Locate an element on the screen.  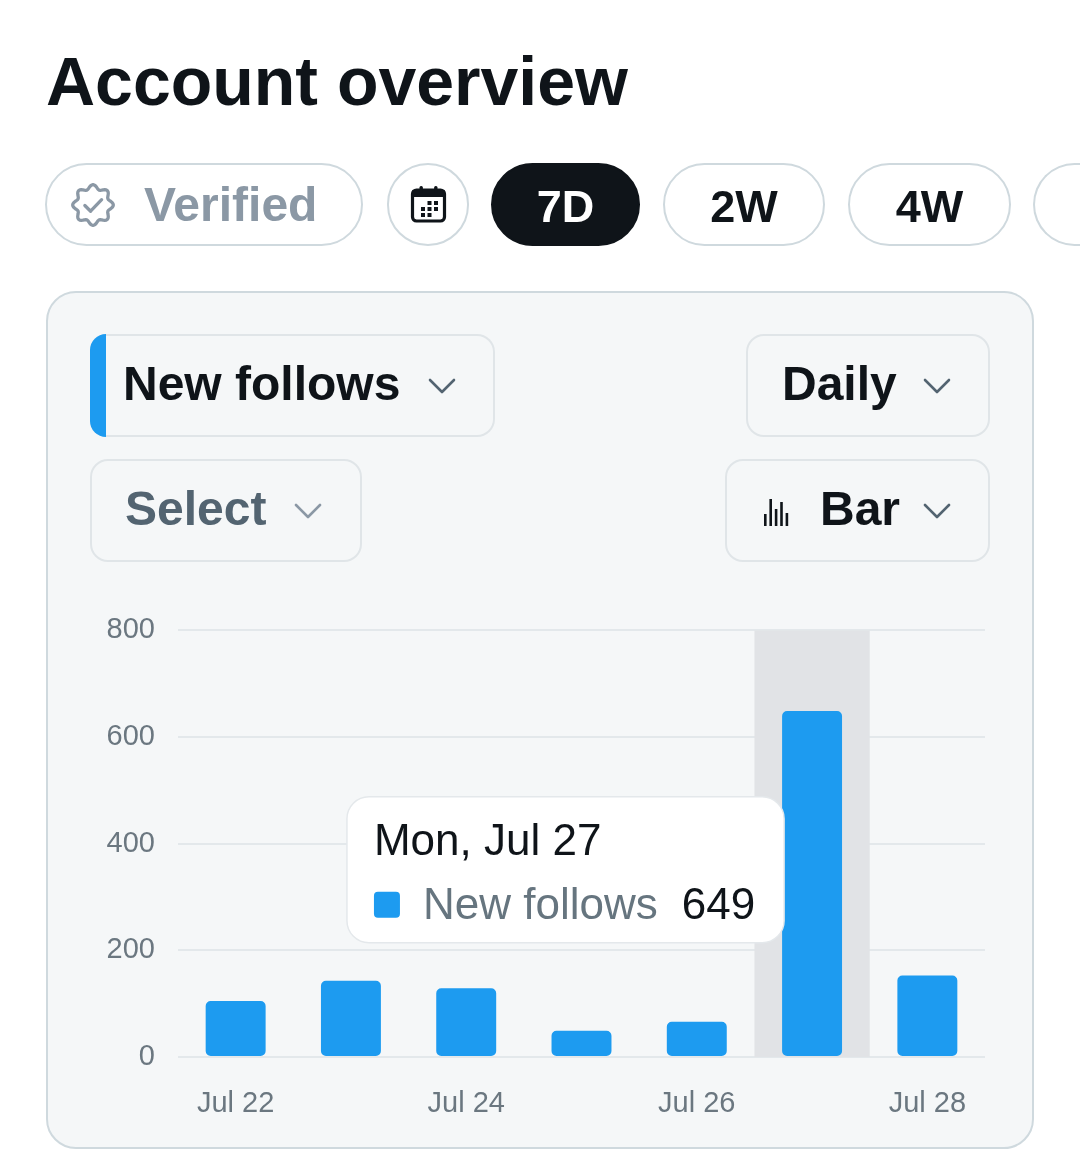
chart-title: Account overview is located at coordinates (337, 81).